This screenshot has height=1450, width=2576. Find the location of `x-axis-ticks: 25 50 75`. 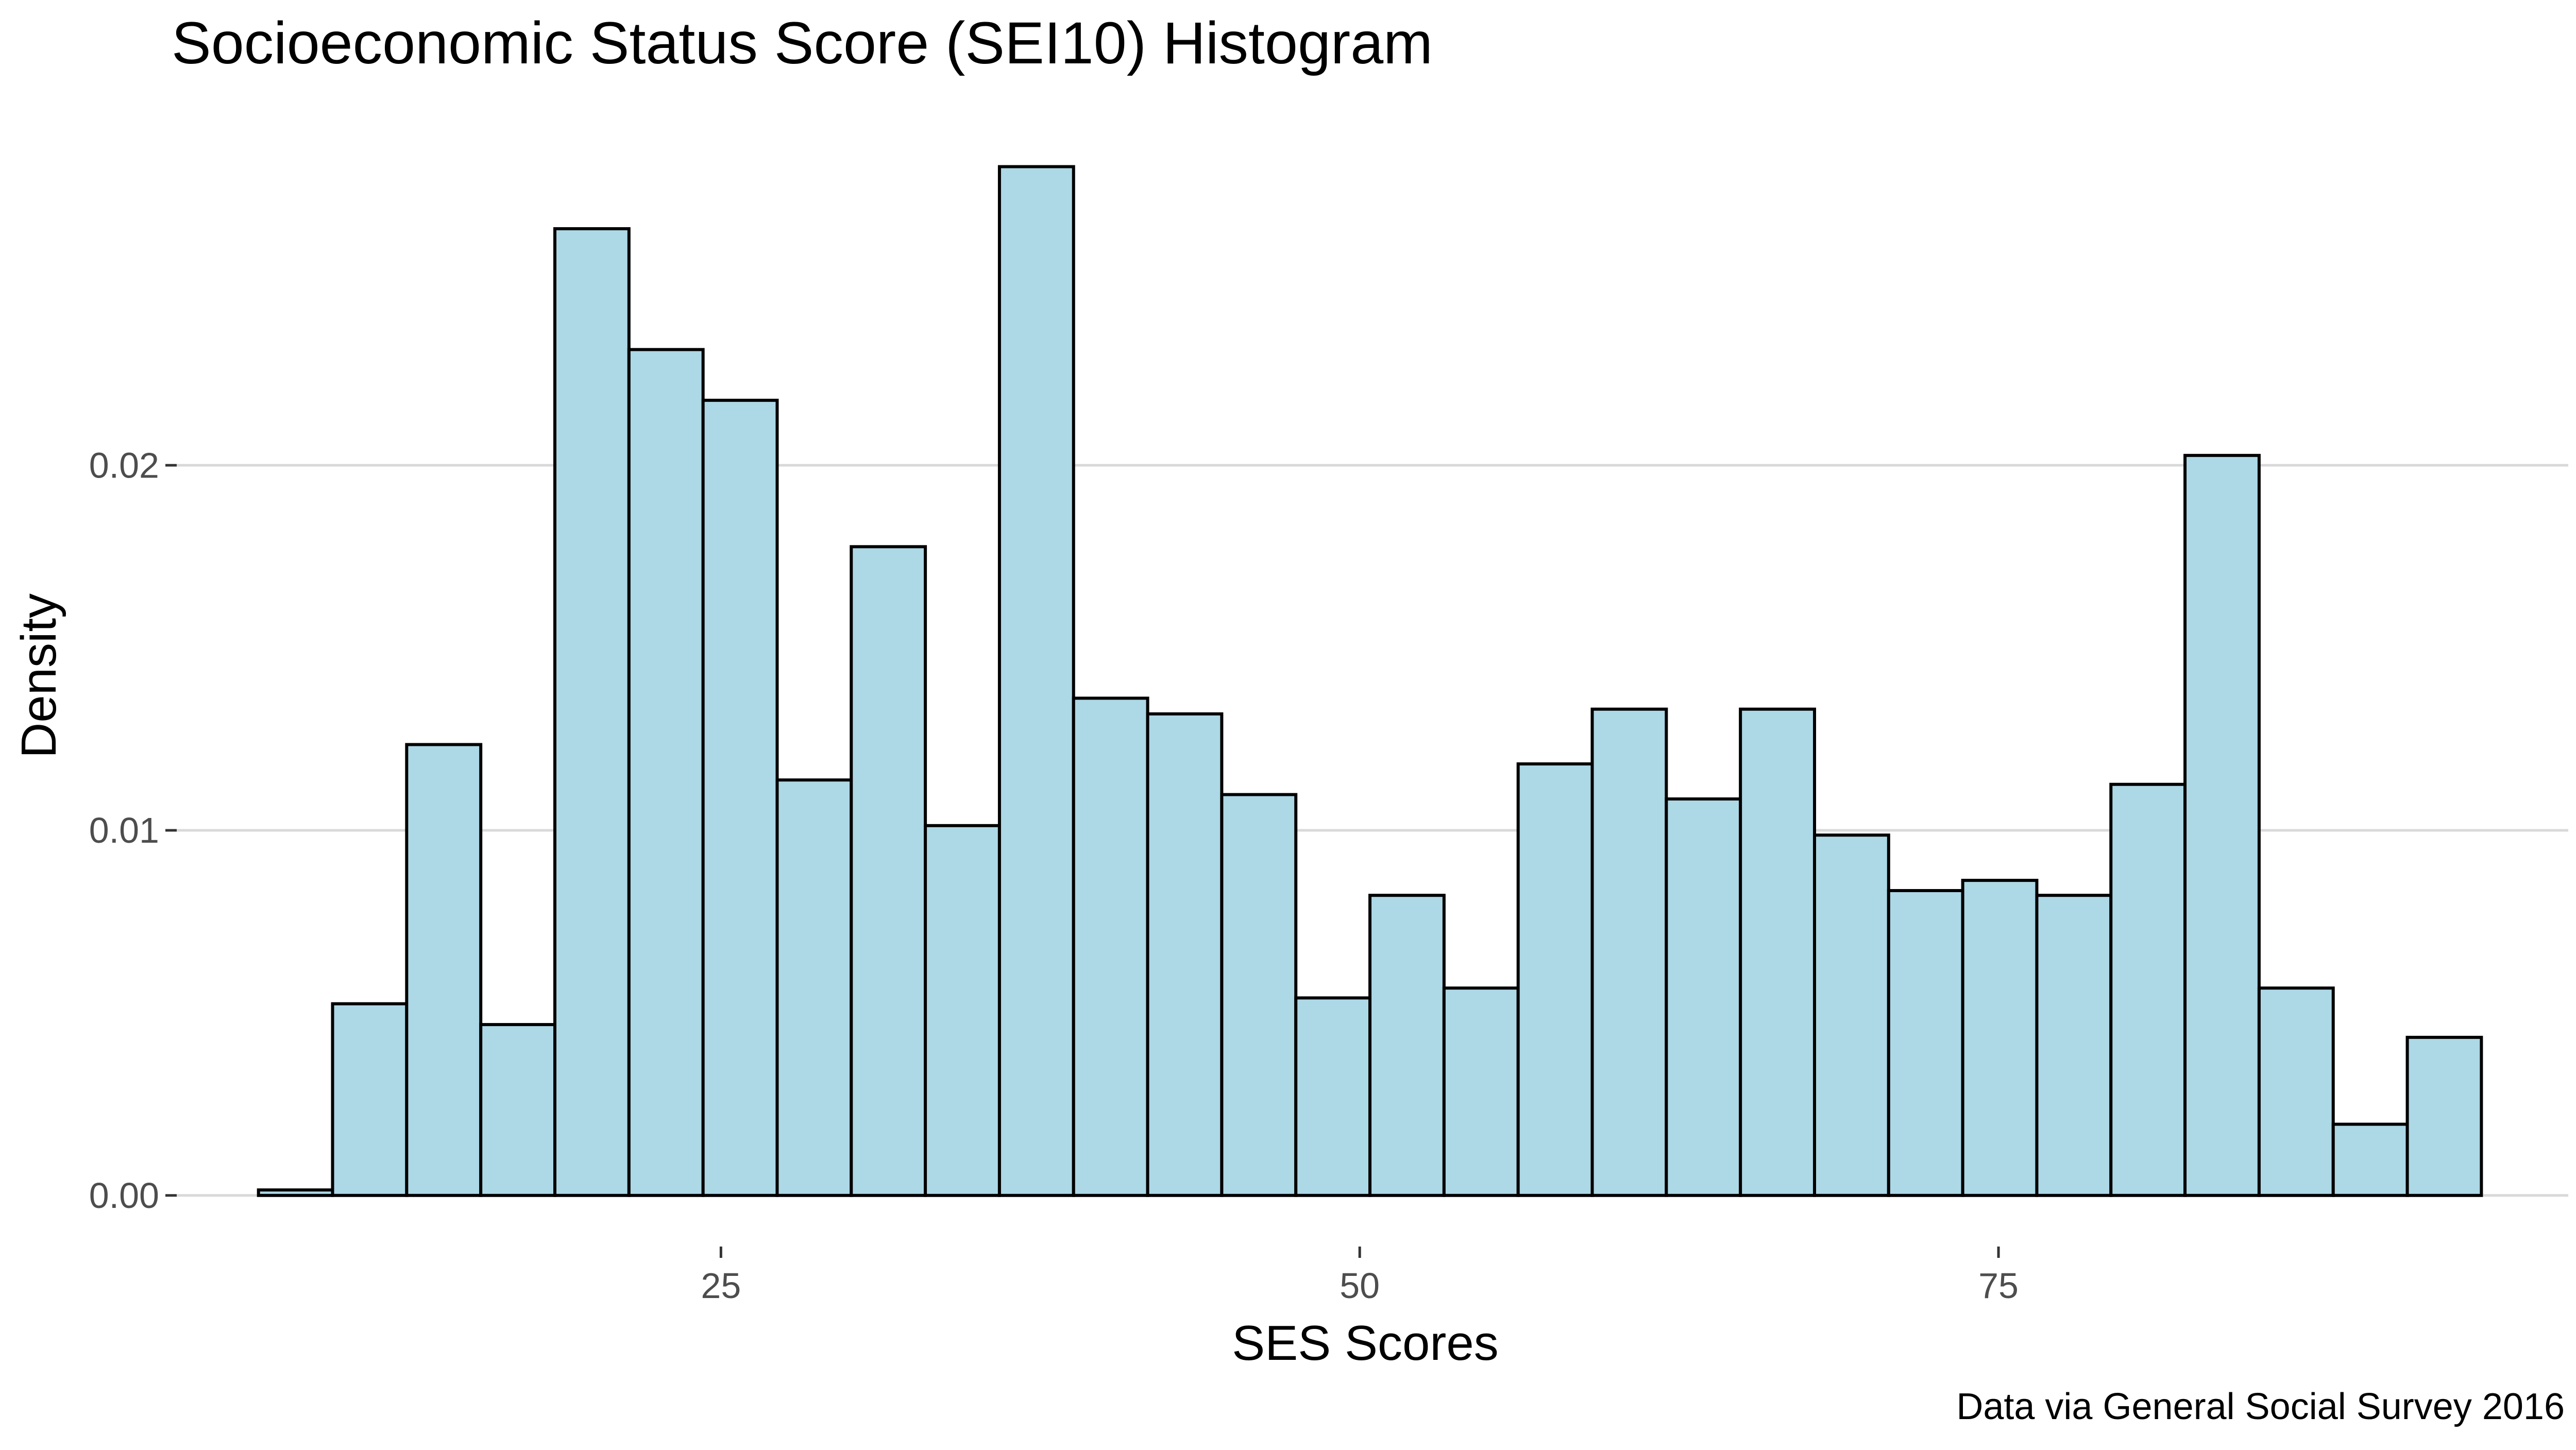

x-axis-ticks: 25 50 75 is located at coordinates (1360, 1276).